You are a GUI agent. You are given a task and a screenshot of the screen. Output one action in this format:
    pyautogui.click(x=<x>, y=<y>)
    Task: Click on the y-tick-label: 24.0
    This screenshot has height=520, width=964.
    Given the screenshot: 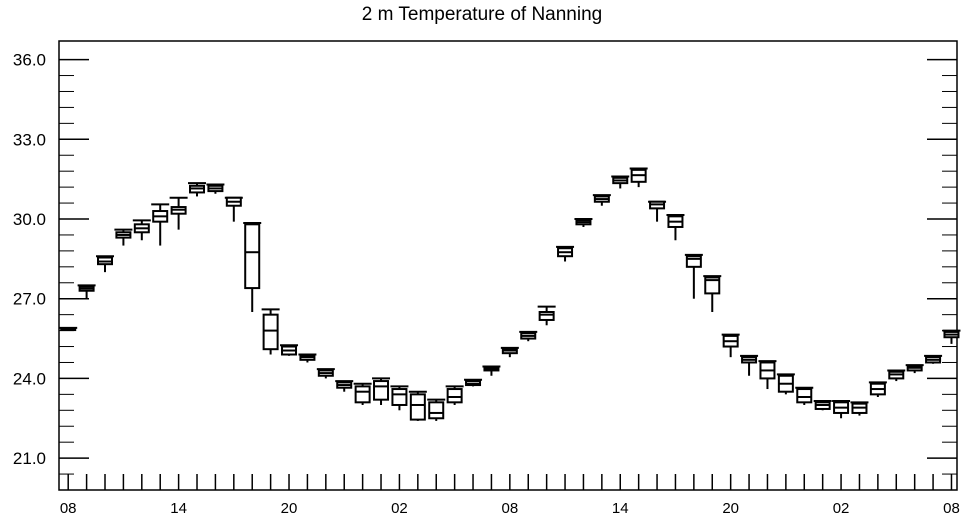 What is the action you would take?
    pyautogui.click(x=29, y=378)
    